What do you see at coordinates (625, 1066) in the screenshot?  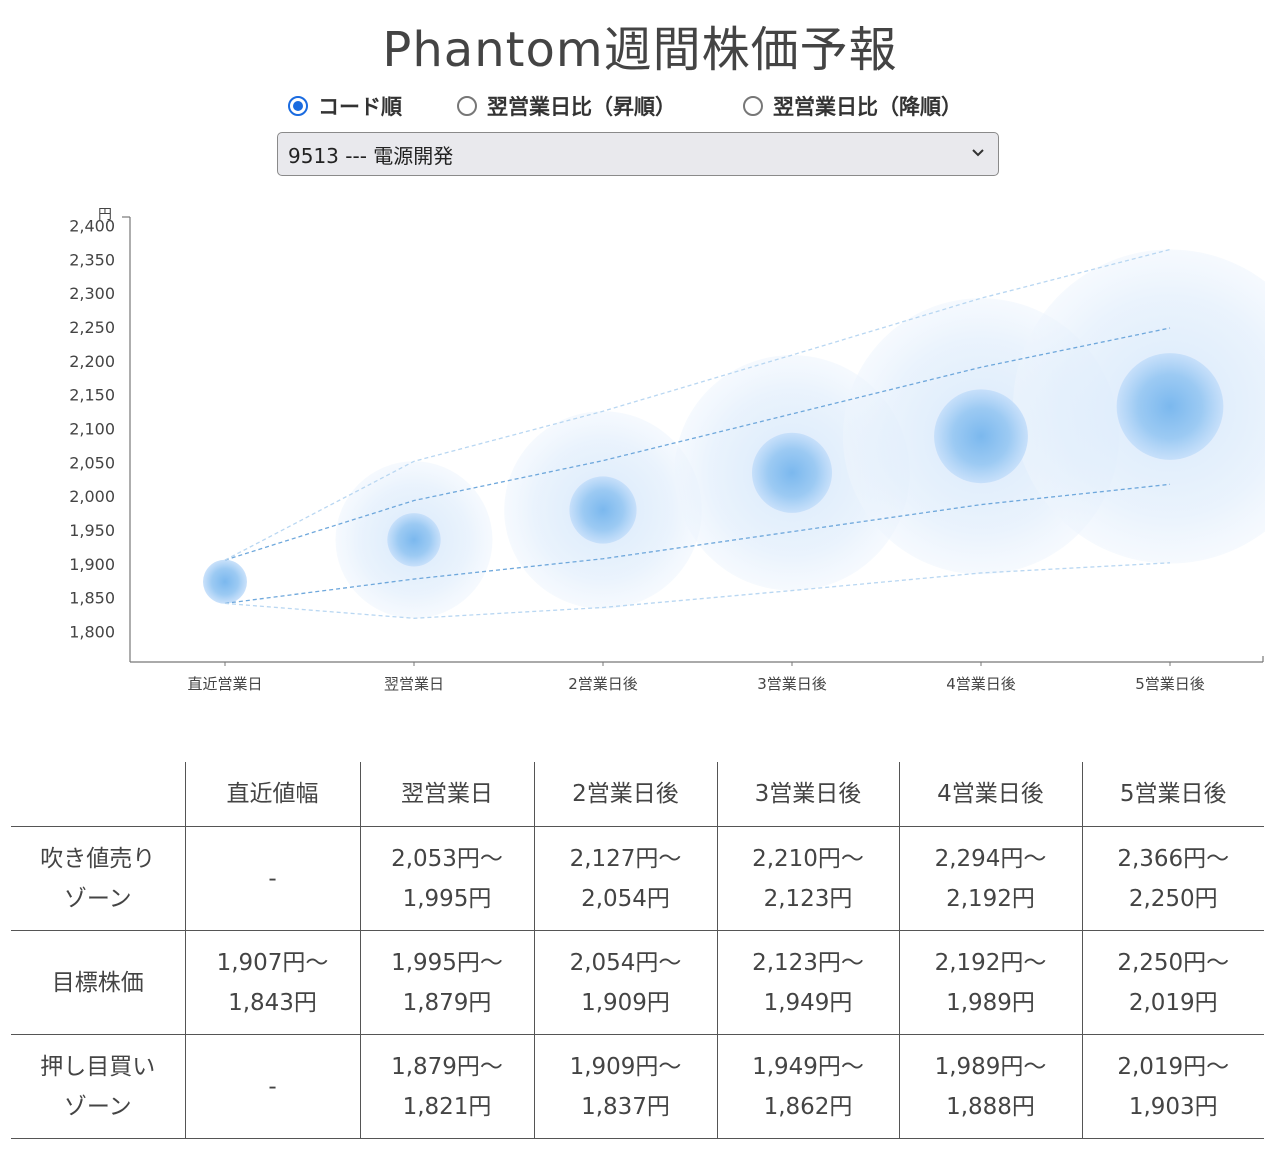 I see `cell-line: 1,909円～` at bounding box center [625, 1066].